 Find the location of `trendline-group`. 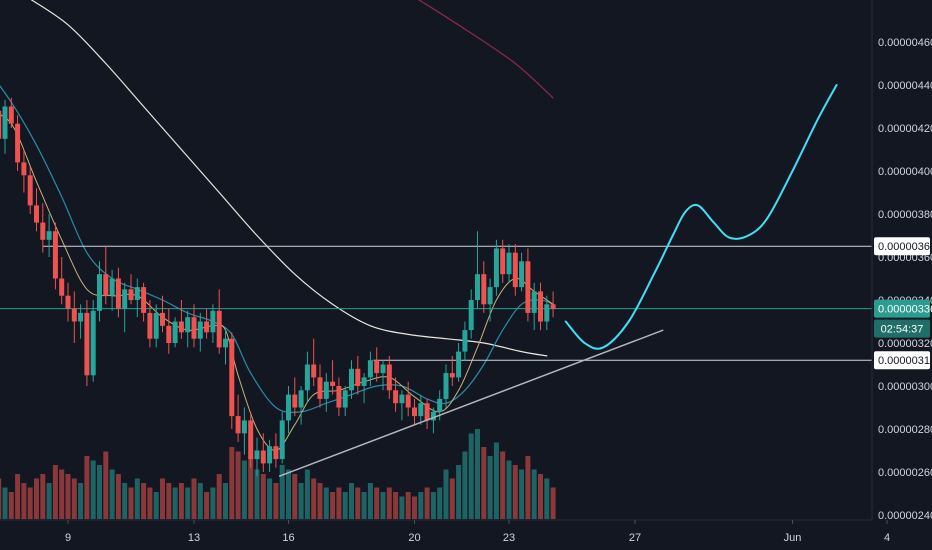

trendline-group is located at coordinates (471, 403).